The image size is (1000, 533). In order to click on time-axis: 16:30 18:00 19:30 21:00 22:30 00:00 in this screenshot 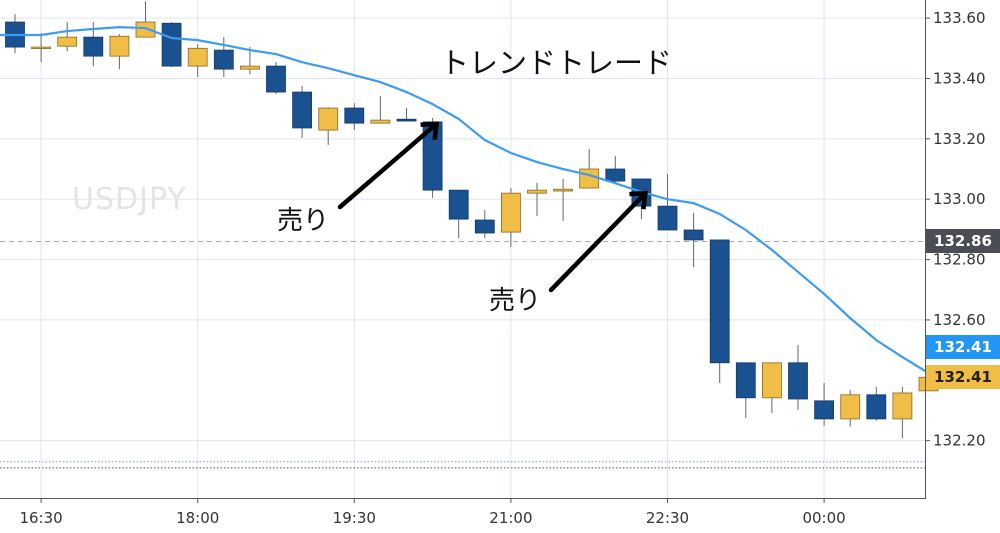, I will do `click(432, 512)`.